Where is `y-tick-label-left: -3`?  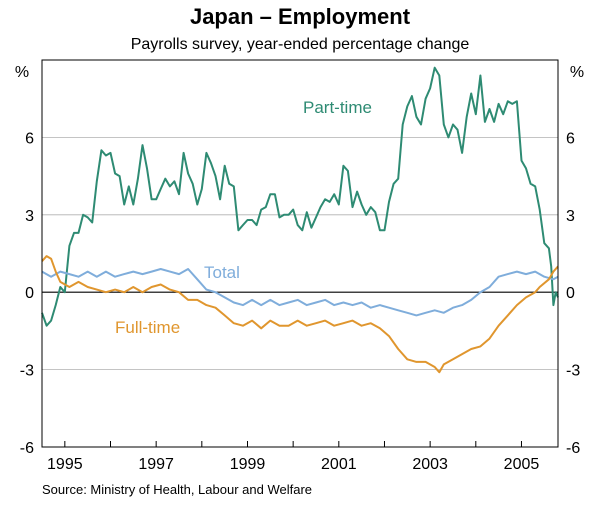
y-tick-label-left: -3 is located at coordinates (27, 371).